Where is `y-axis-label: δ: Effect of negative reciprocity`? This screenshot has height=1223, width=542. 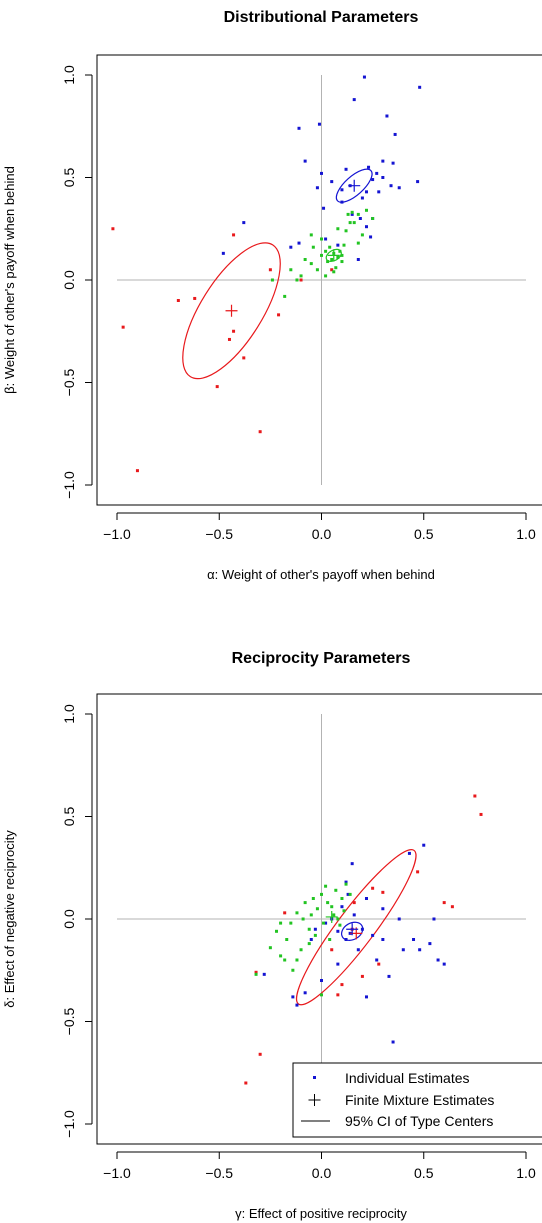 y-axis-label: δ: Effect of negative reciprocity is located at coordinates (9, 919).